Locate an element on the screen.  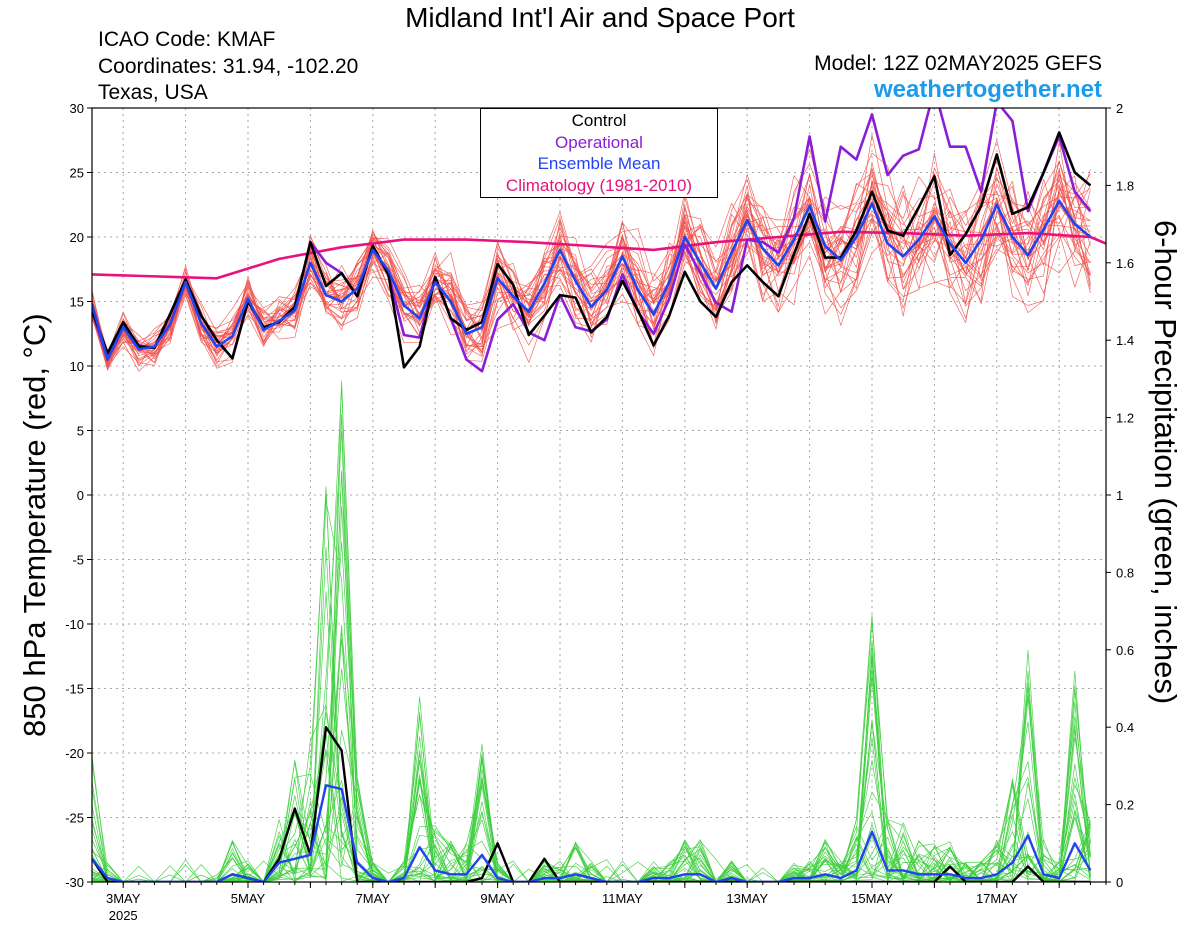
x-tick-label: 9MAY is located at coordinates (497, 898).